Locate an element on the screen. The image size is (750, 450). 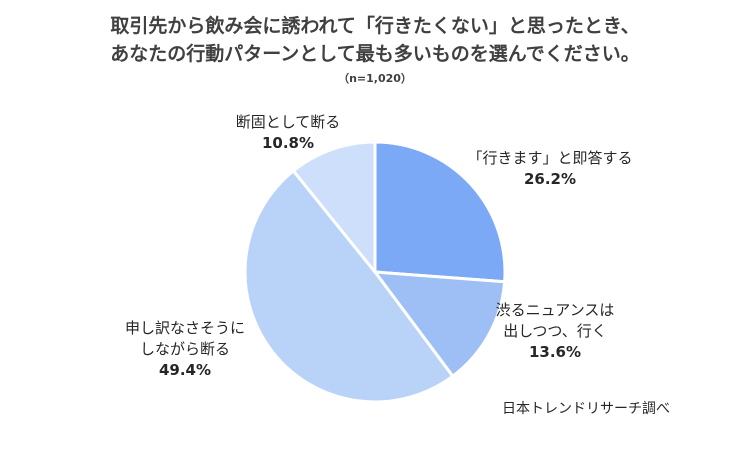
slice-value: 26.2% is located at coordinates (550, 179).